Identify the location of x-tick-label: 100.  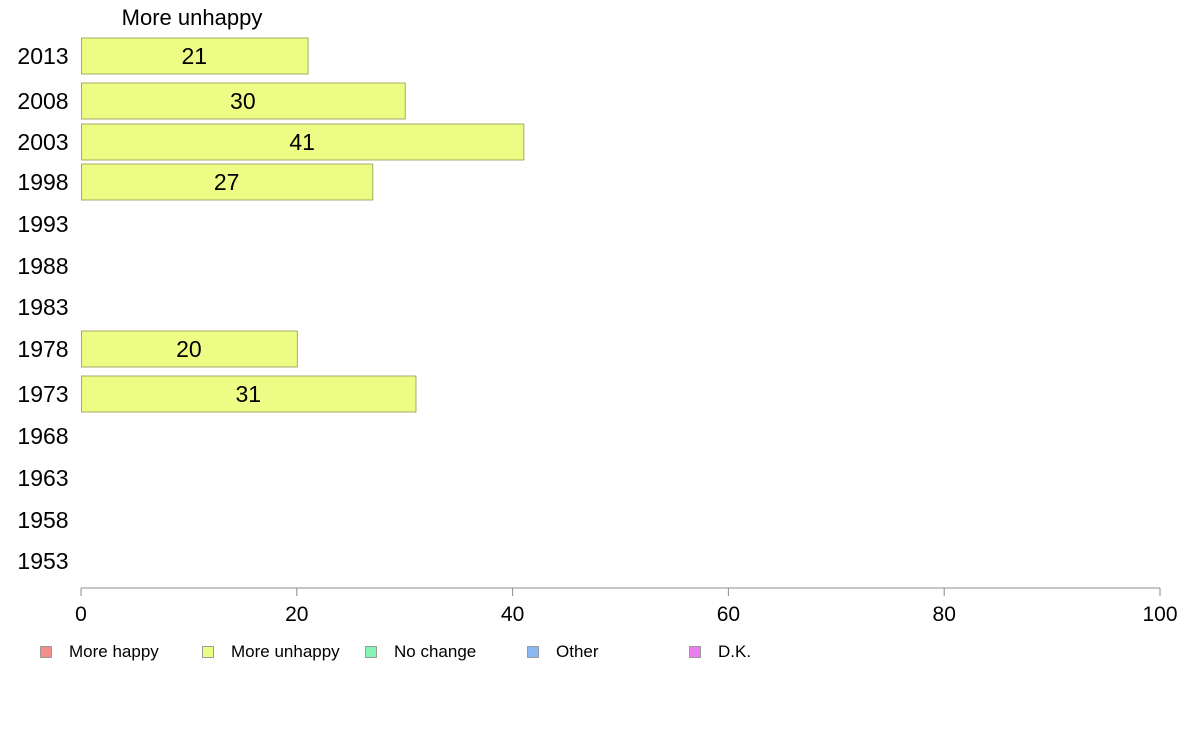
(1159, 614).